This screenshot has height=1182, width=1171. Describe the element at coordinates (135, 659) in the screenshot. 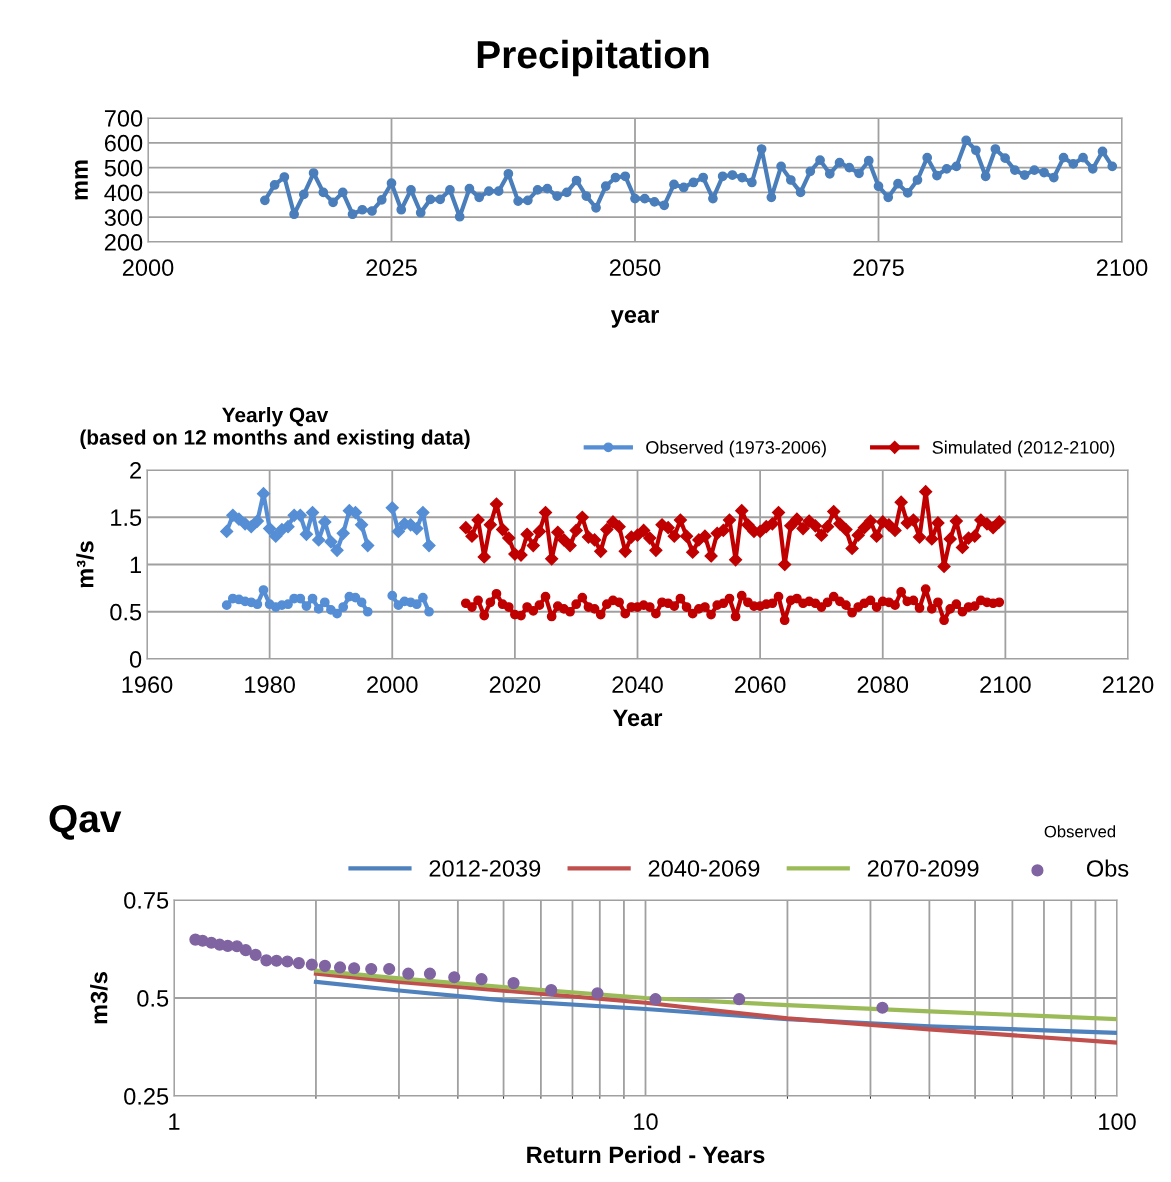

I see `y-tick-label: 0` at that location.